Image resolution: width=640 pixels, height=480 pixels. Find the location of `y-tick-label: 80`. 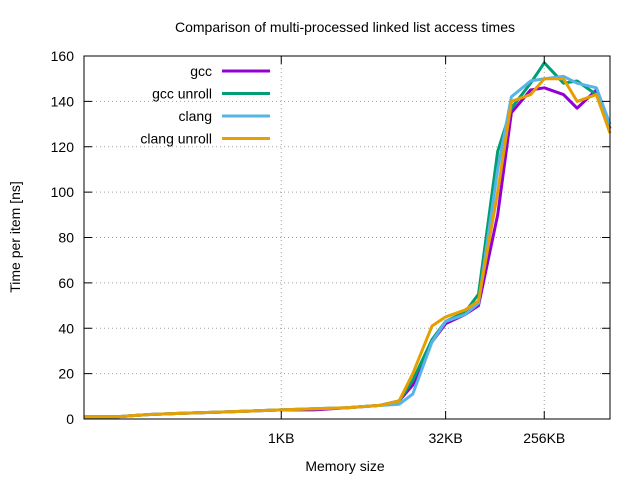

y-tick-label: 80 is located at coordinates (66, 238).